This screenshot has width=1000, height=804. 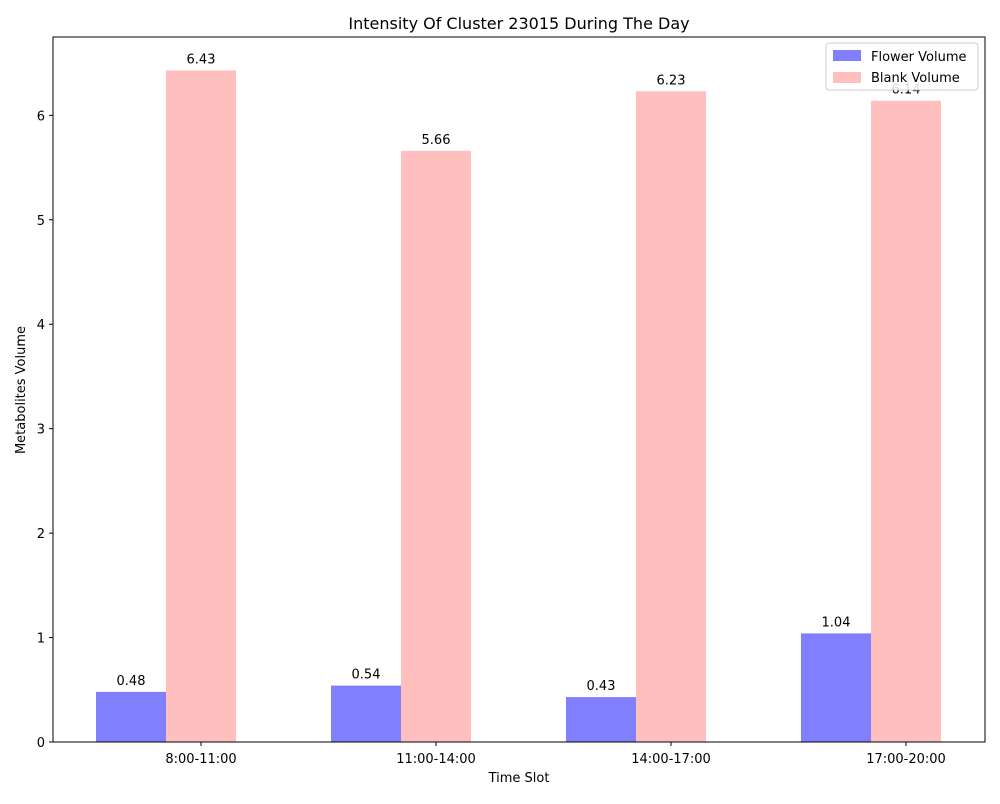 What do you see at coordinates (919, 57) in the screenshot?
I see `legend-label-flower: Flower Volume` at bounding box center [919, 57].